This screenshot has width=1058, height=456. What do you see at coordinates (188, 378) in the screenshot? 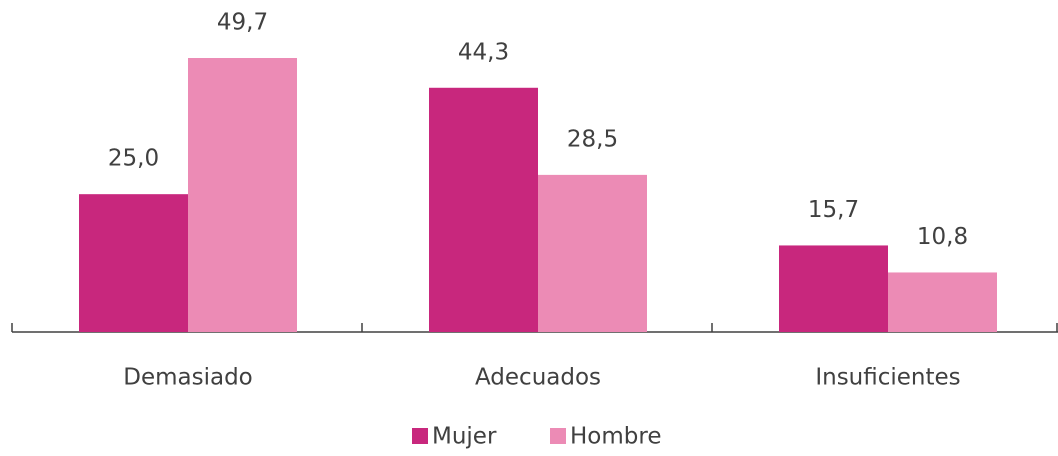
I see `x-tick-label: Demasiado` at bounding box center [188, 378].